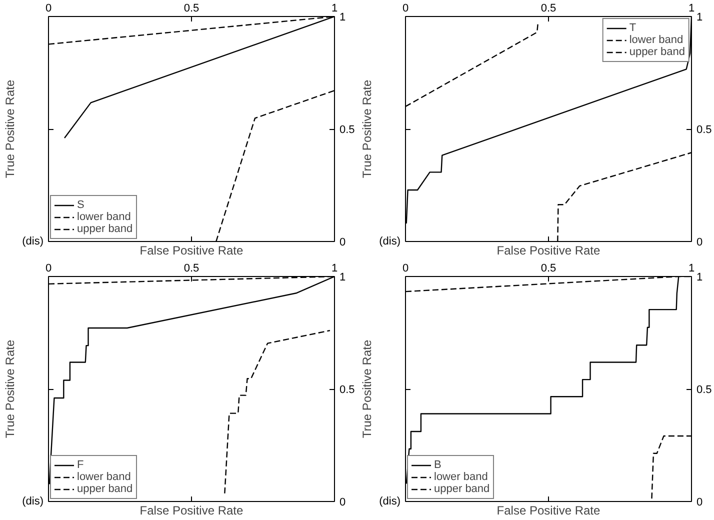  I want to click on legend-label: F, so click(81, 465).